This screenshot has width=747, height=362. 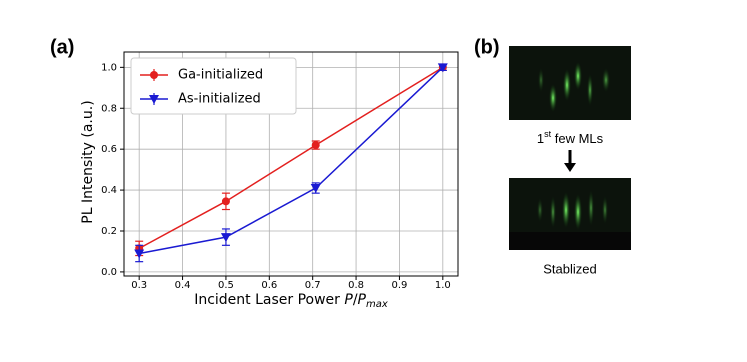 I want to click on panel-label: (b), so click(x=487, y=47).